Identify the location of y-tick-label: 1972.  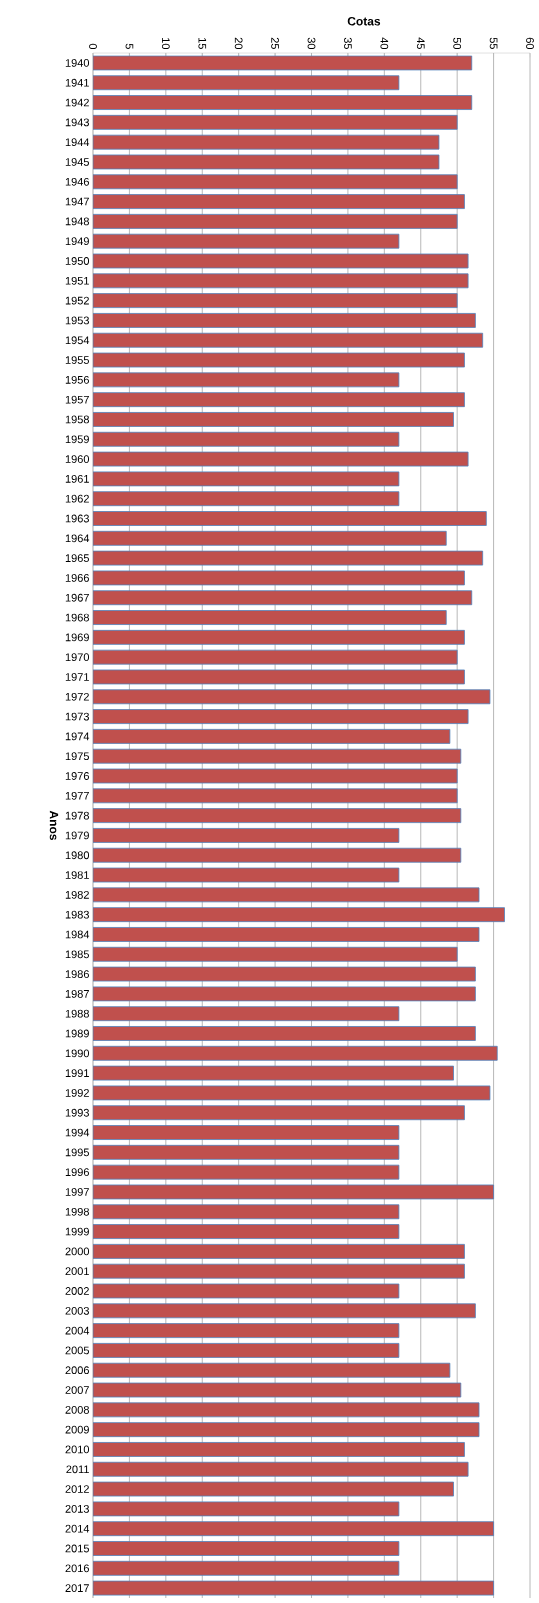
(77, 696).